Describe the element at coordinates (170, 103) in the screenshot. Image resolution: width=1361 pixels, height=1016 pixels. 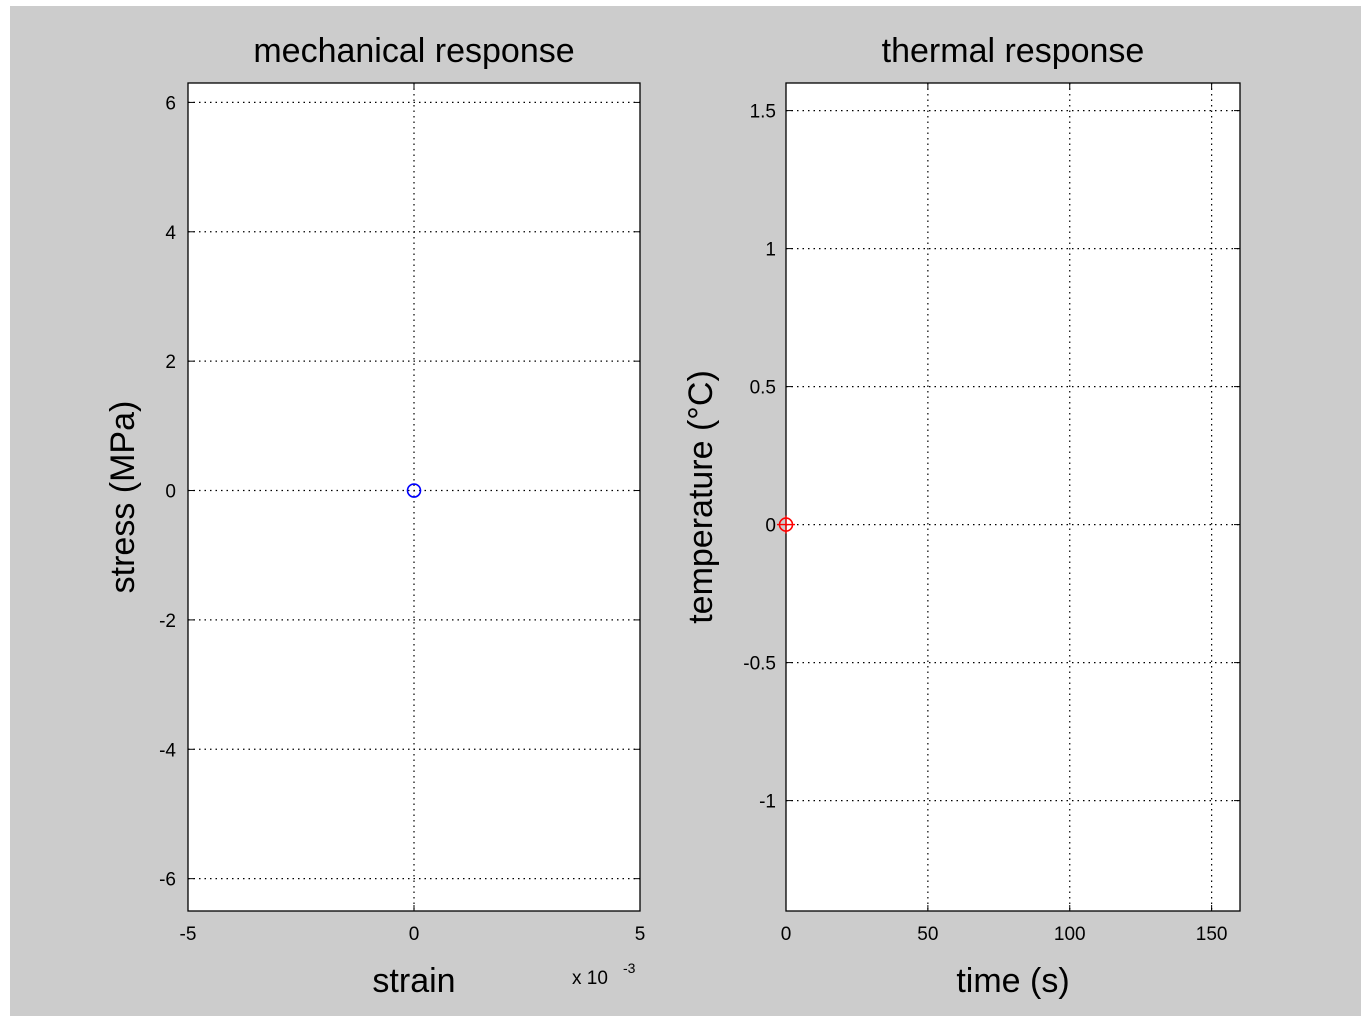
I see `y-tick-label: 6` at that location.